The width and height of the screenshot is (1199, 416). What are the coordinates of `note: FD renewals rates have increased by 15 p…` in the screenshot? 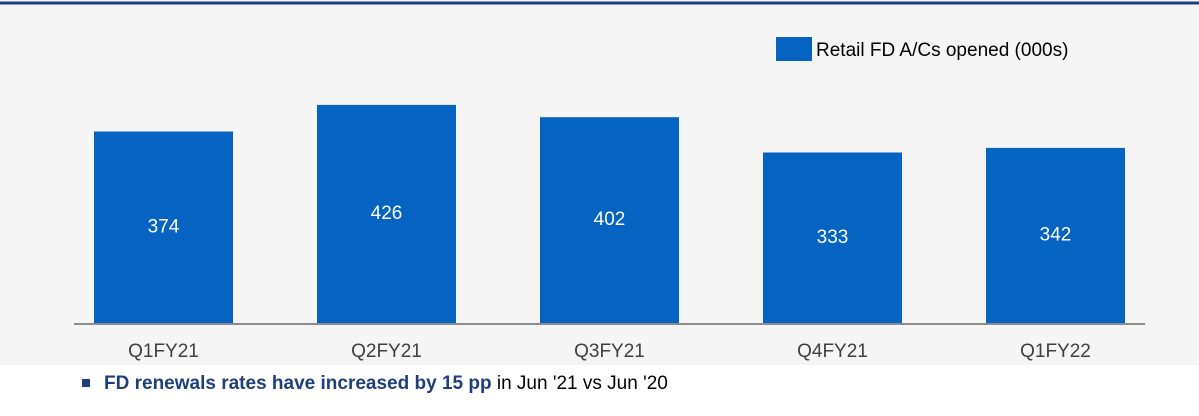 It's located at (386, 383).